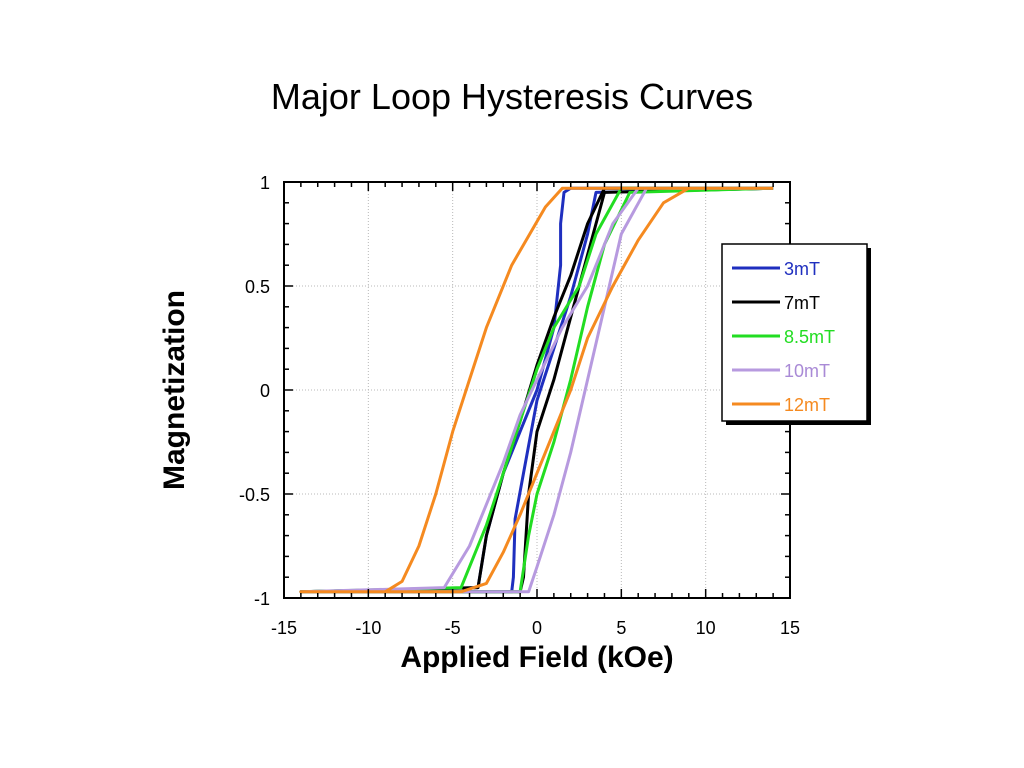 This screenshot has width=1024, height=768. What do you see at coordinates (807, 405) in the screenshot?
I see `legend-label: 12mT` at bounding box center [807, 405].